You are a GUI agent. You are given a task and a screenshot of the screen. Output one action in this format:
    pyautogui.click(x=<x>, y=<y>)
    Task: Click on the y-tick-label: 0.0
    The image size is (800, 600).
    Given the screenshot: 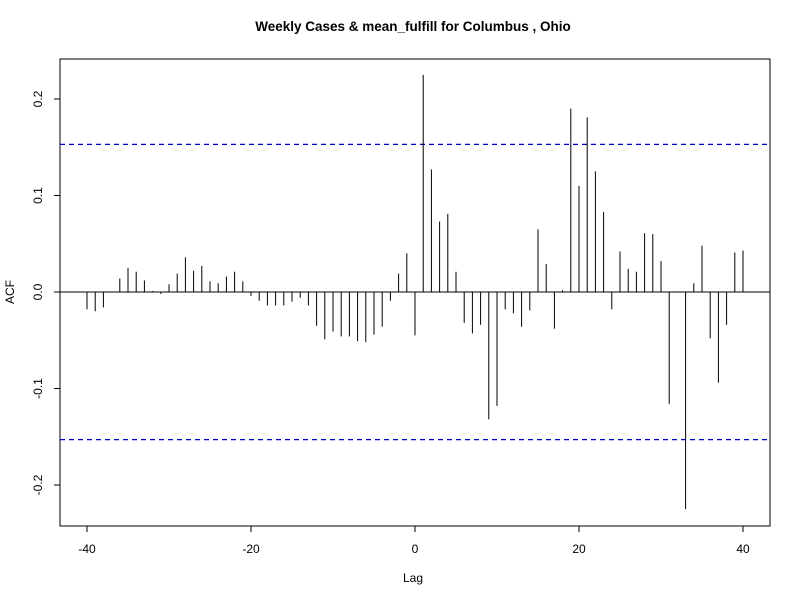 What is the action you would take?
    pyautogui.click(x=38, y=291)
    